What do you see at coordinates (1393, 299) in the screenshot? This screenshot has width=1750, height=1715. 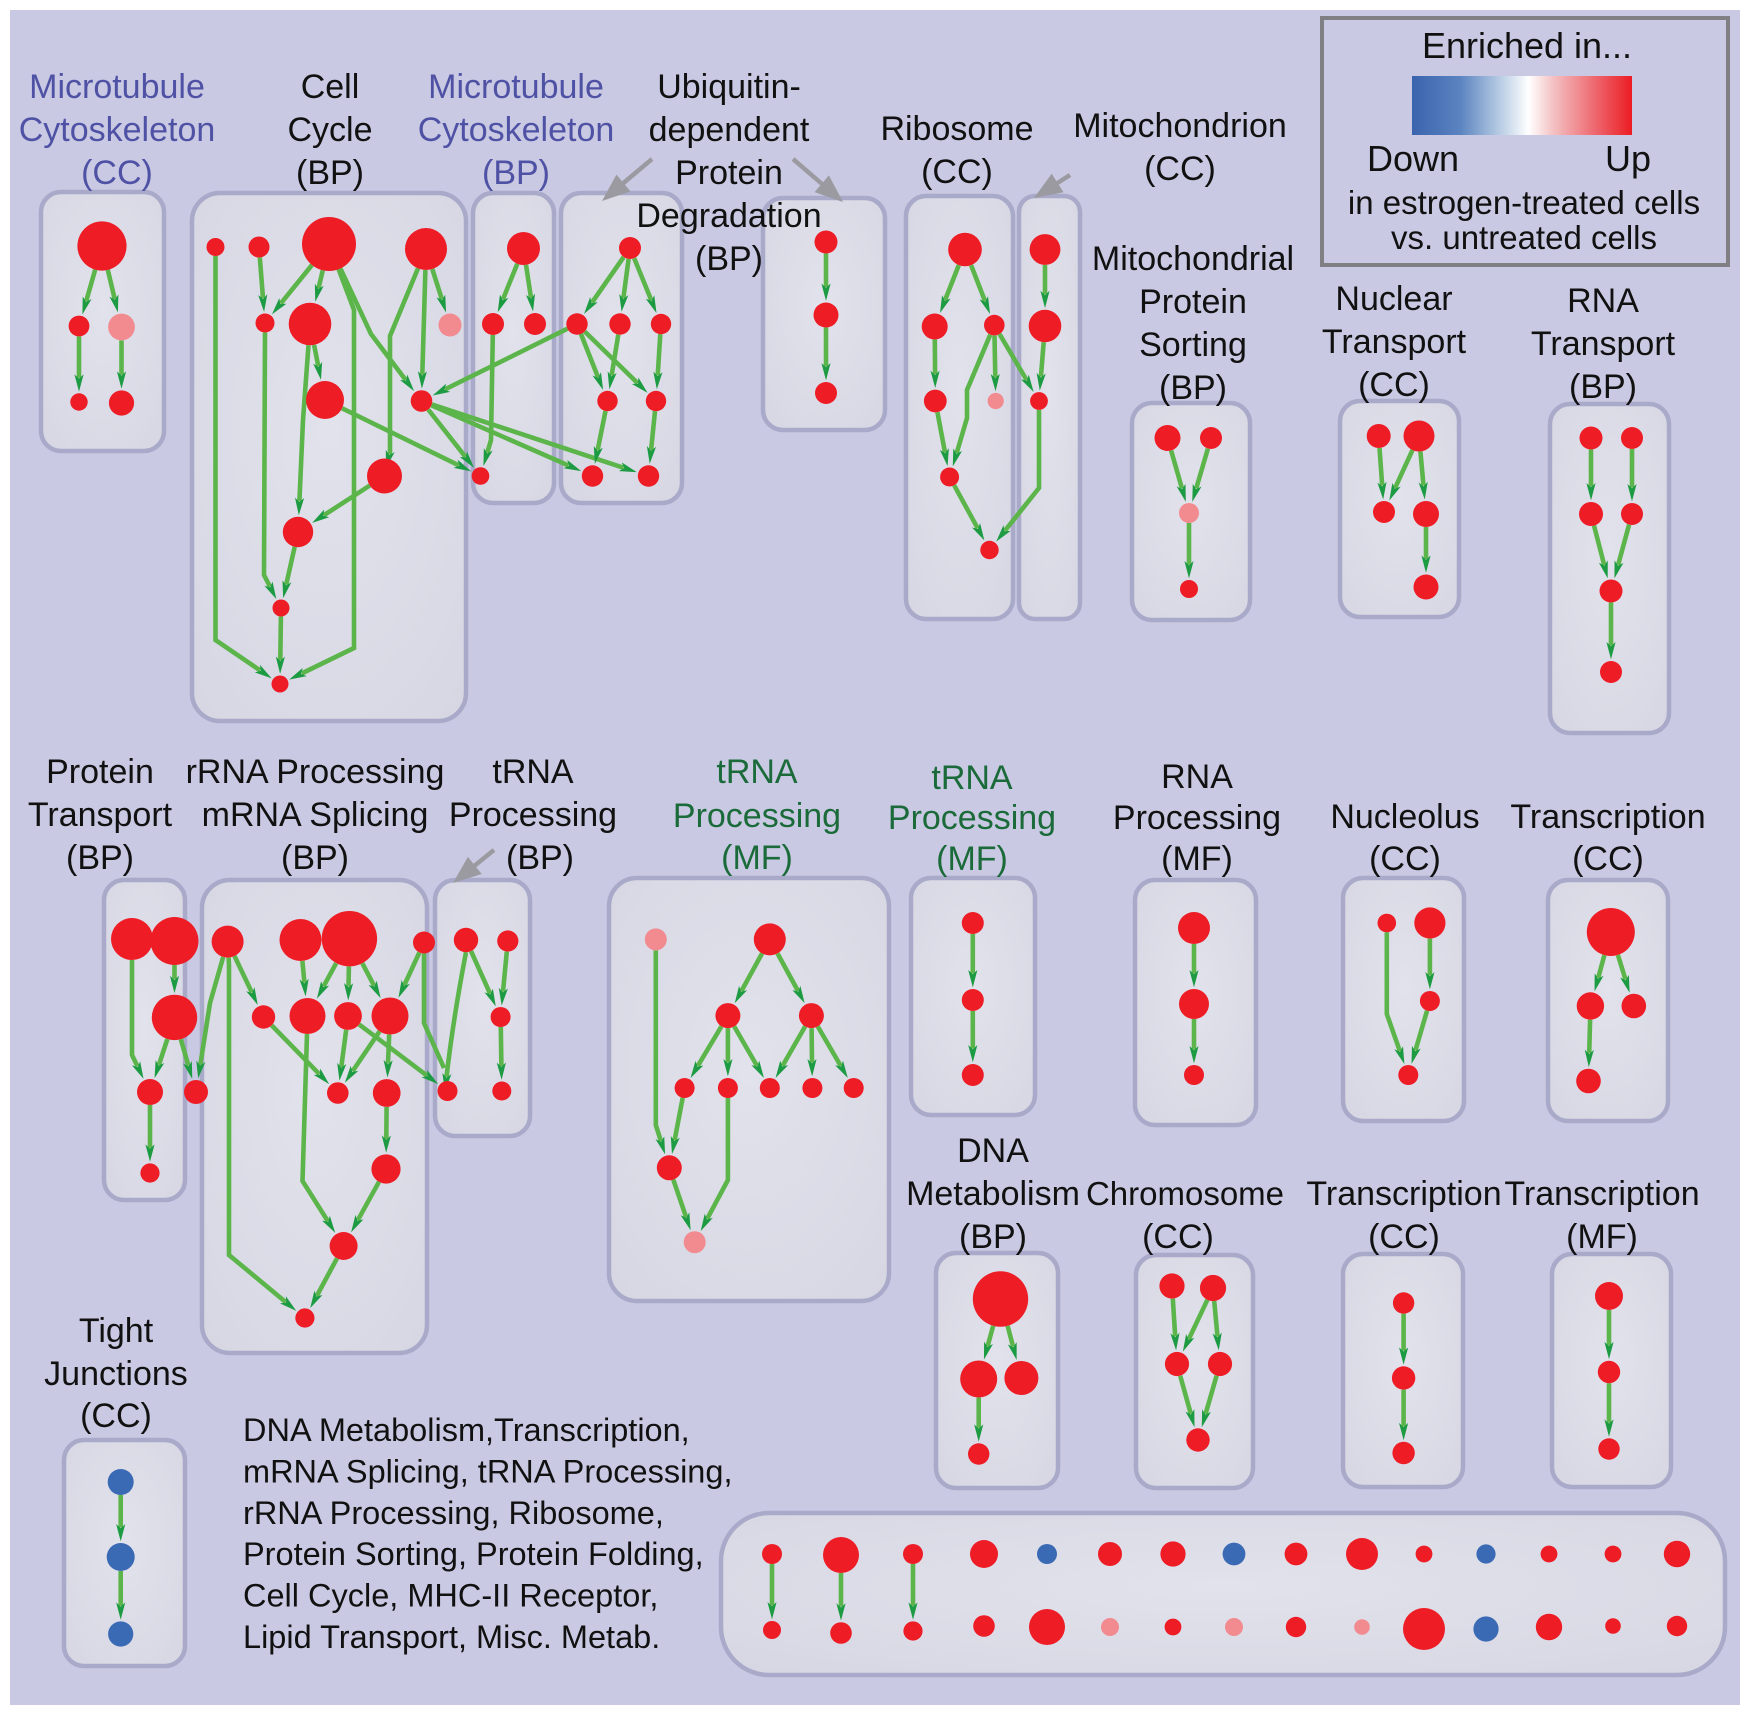 I see `svg-text: Nuclear` at bounding box center [1393, 299].